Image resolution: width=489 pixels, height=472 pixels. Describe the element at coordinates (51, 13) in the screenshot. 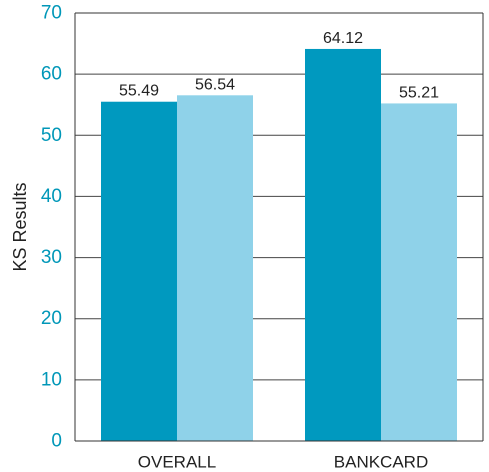

I see `y-tick-label: 70` at that location.